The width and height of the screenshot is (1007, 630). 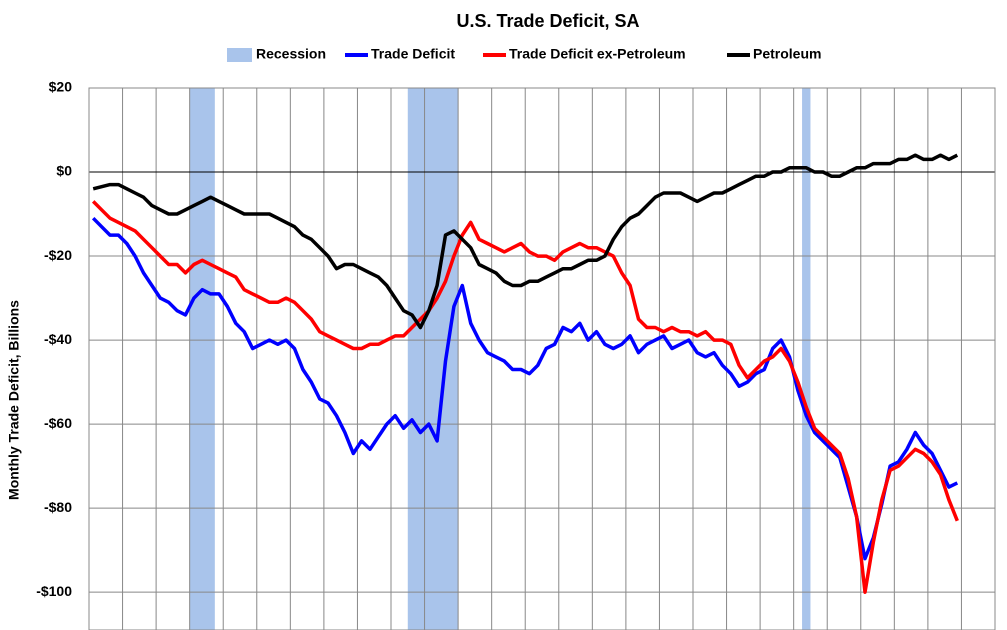 What do you see at coordinates (58, 339) in the screenshot?
I see `y-tick-label: -$40` at bounding box center [58, 339].